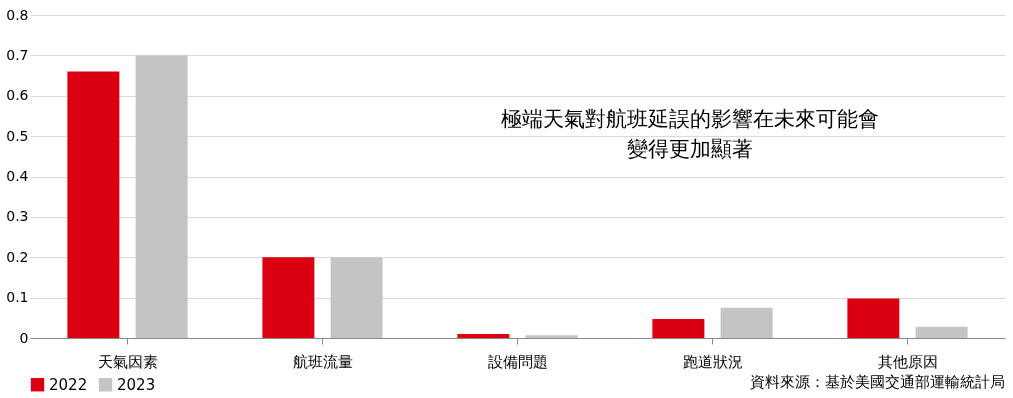 The image size is (1013, 398). Describe the element at coordinates (17, 256) in the screenshot. I see `y-tick-label: 0.2` at that location.